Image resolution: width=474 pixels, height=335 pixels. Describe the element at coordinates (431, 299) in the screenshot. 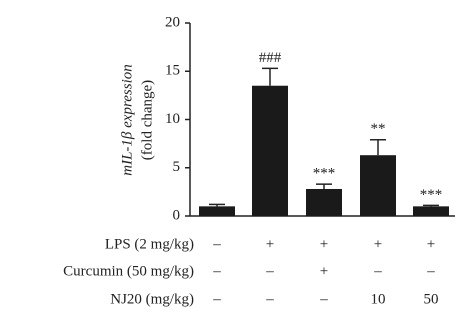

I see `cell: 50` at that location.